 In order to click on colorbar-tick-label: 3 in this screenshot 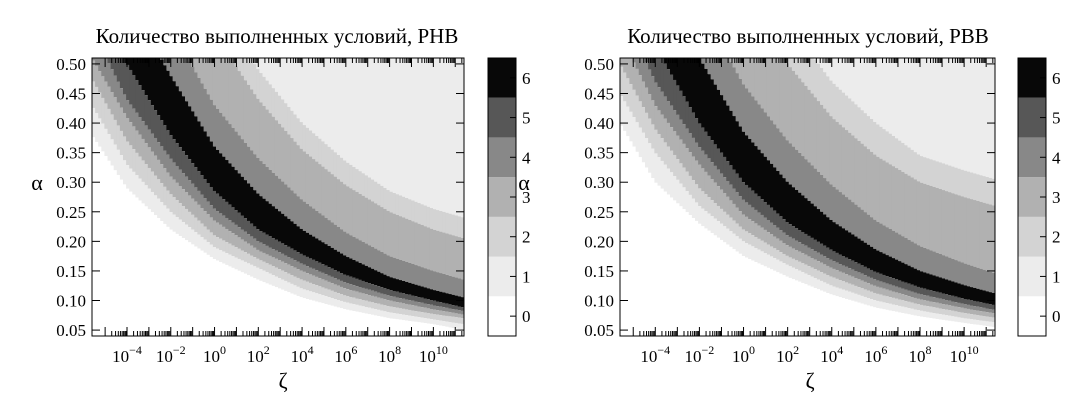, I will do `click(1056, 197)`.